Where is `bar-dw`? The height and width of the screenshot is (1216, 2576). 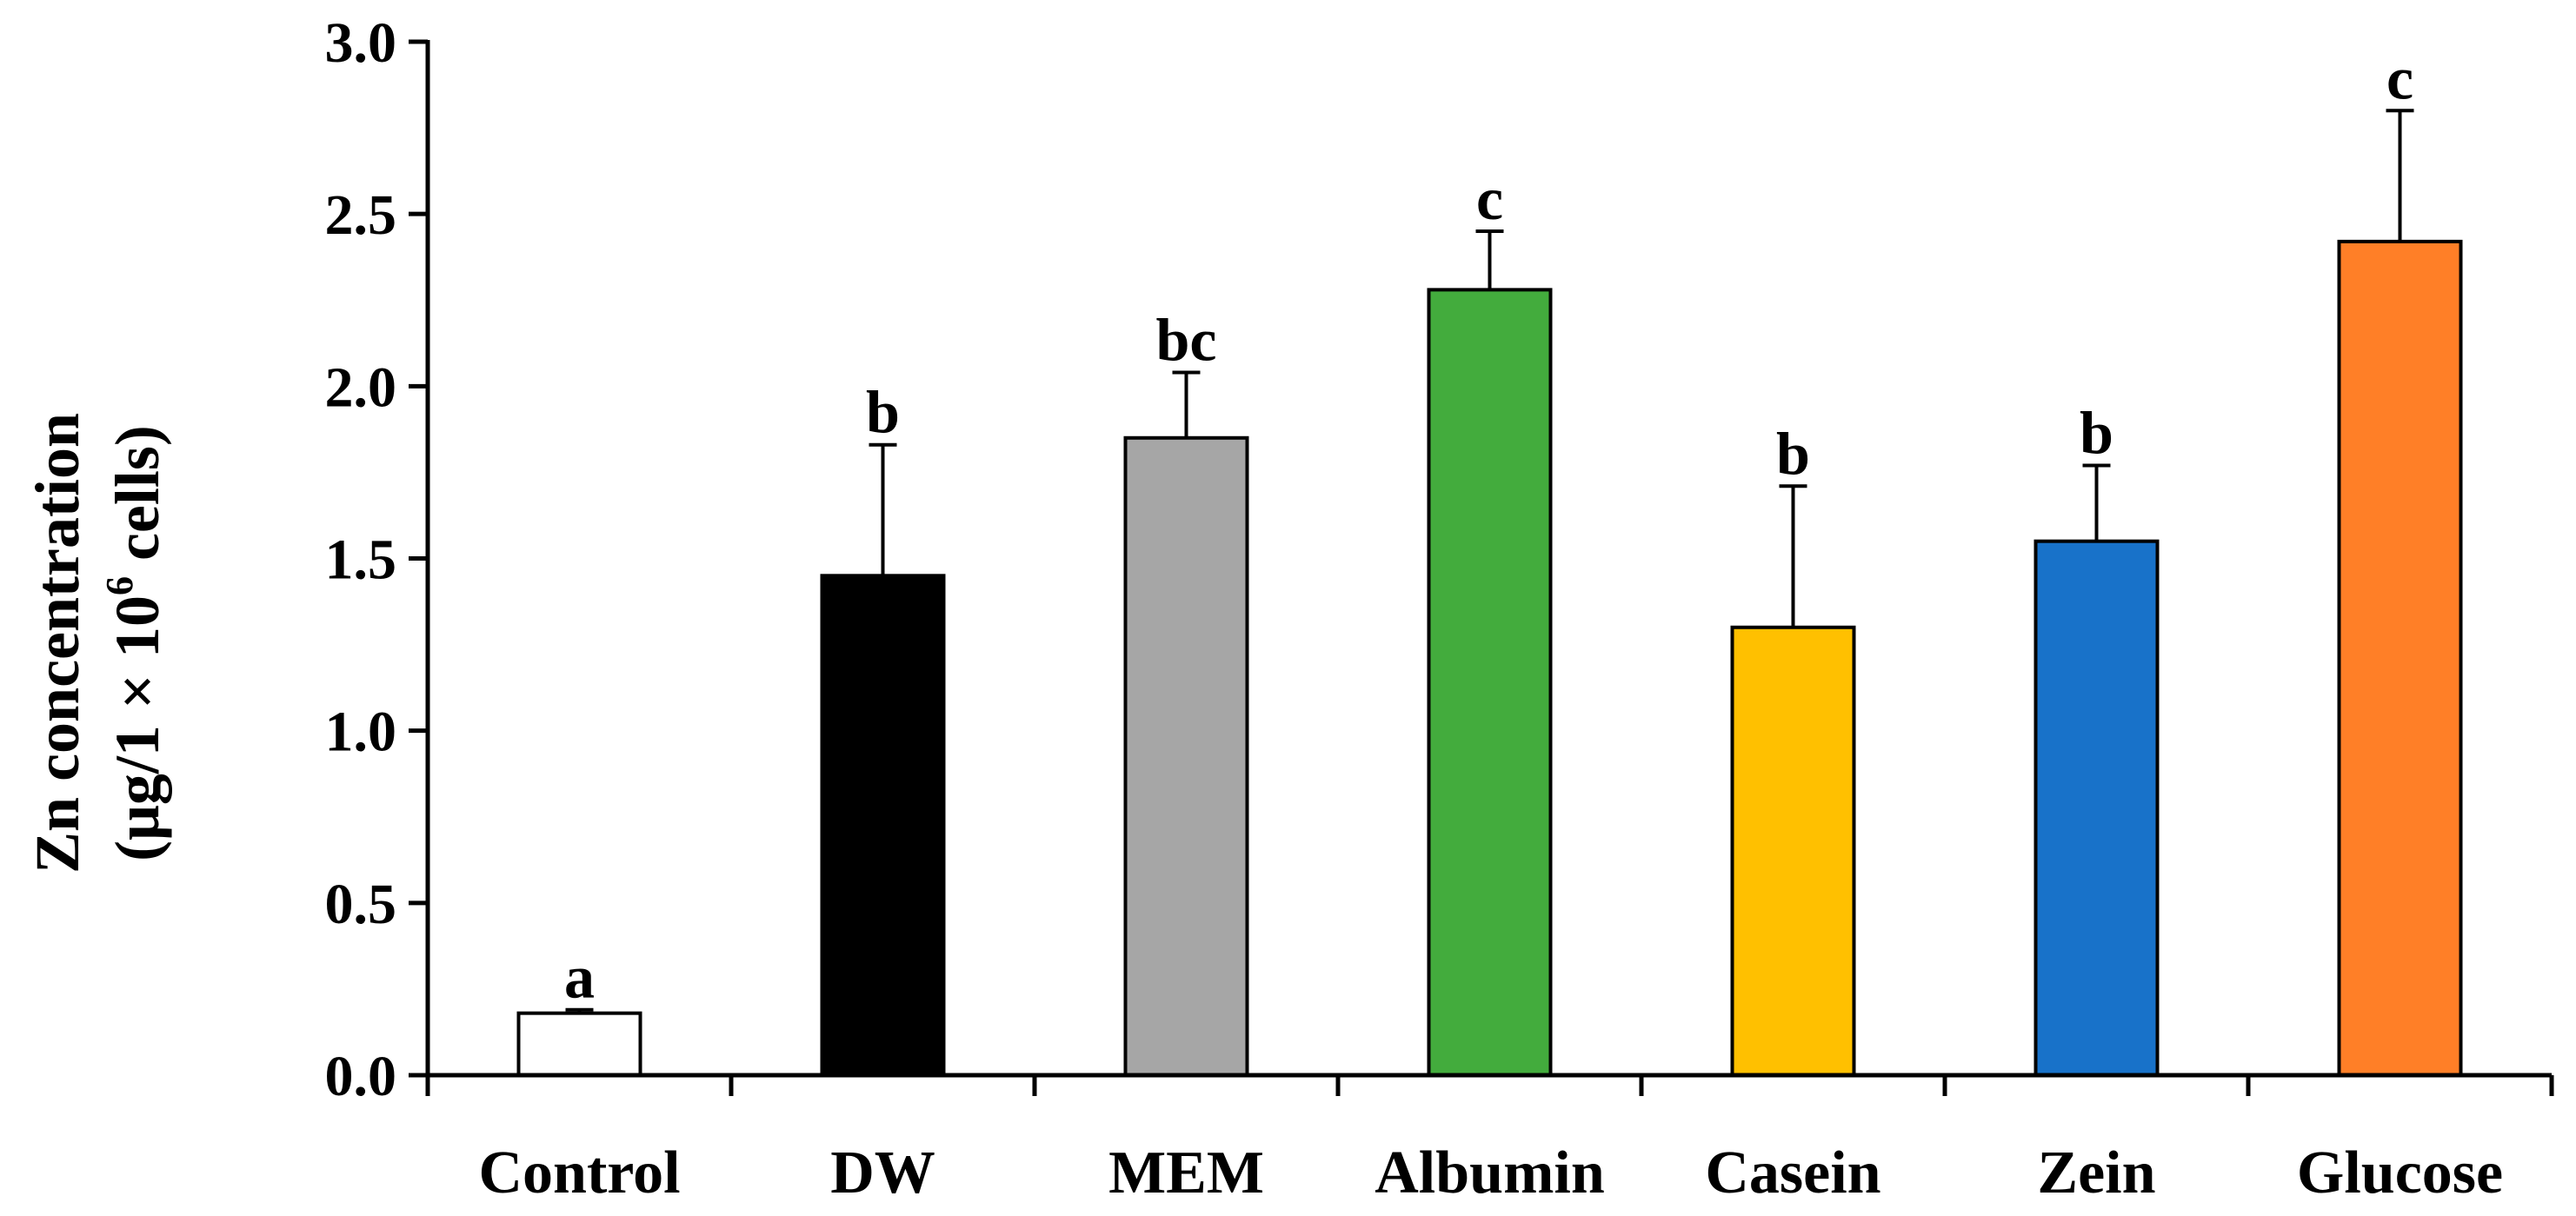
bar-dw is located at coordinates (883, 825).